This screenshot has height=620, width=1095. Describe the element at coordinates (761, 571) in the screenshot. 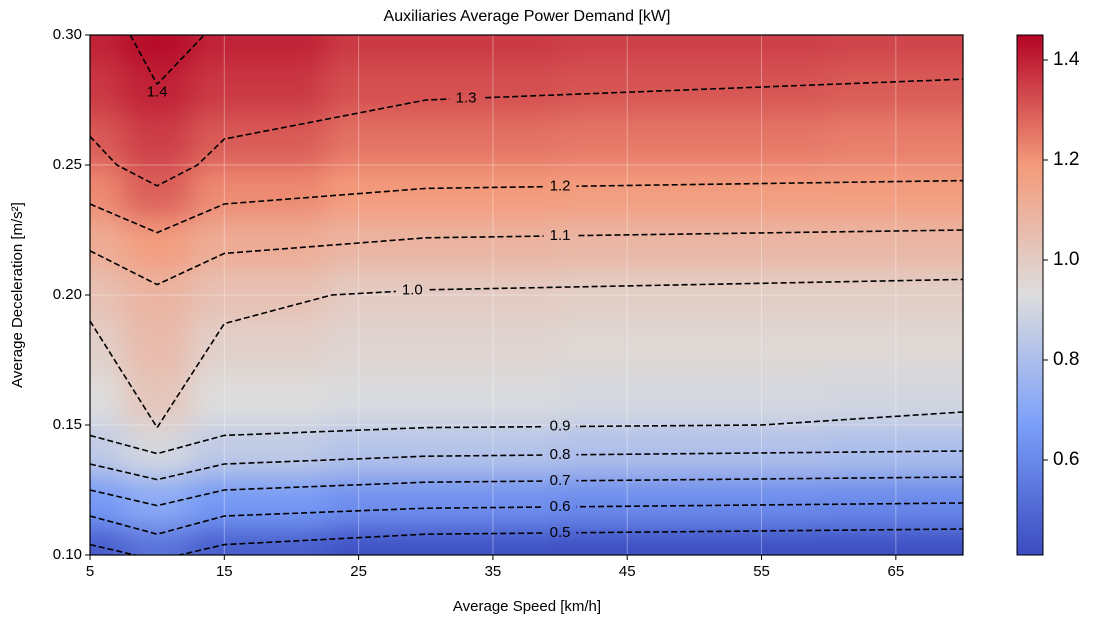

I see `x-tick-label: 55` at that location.